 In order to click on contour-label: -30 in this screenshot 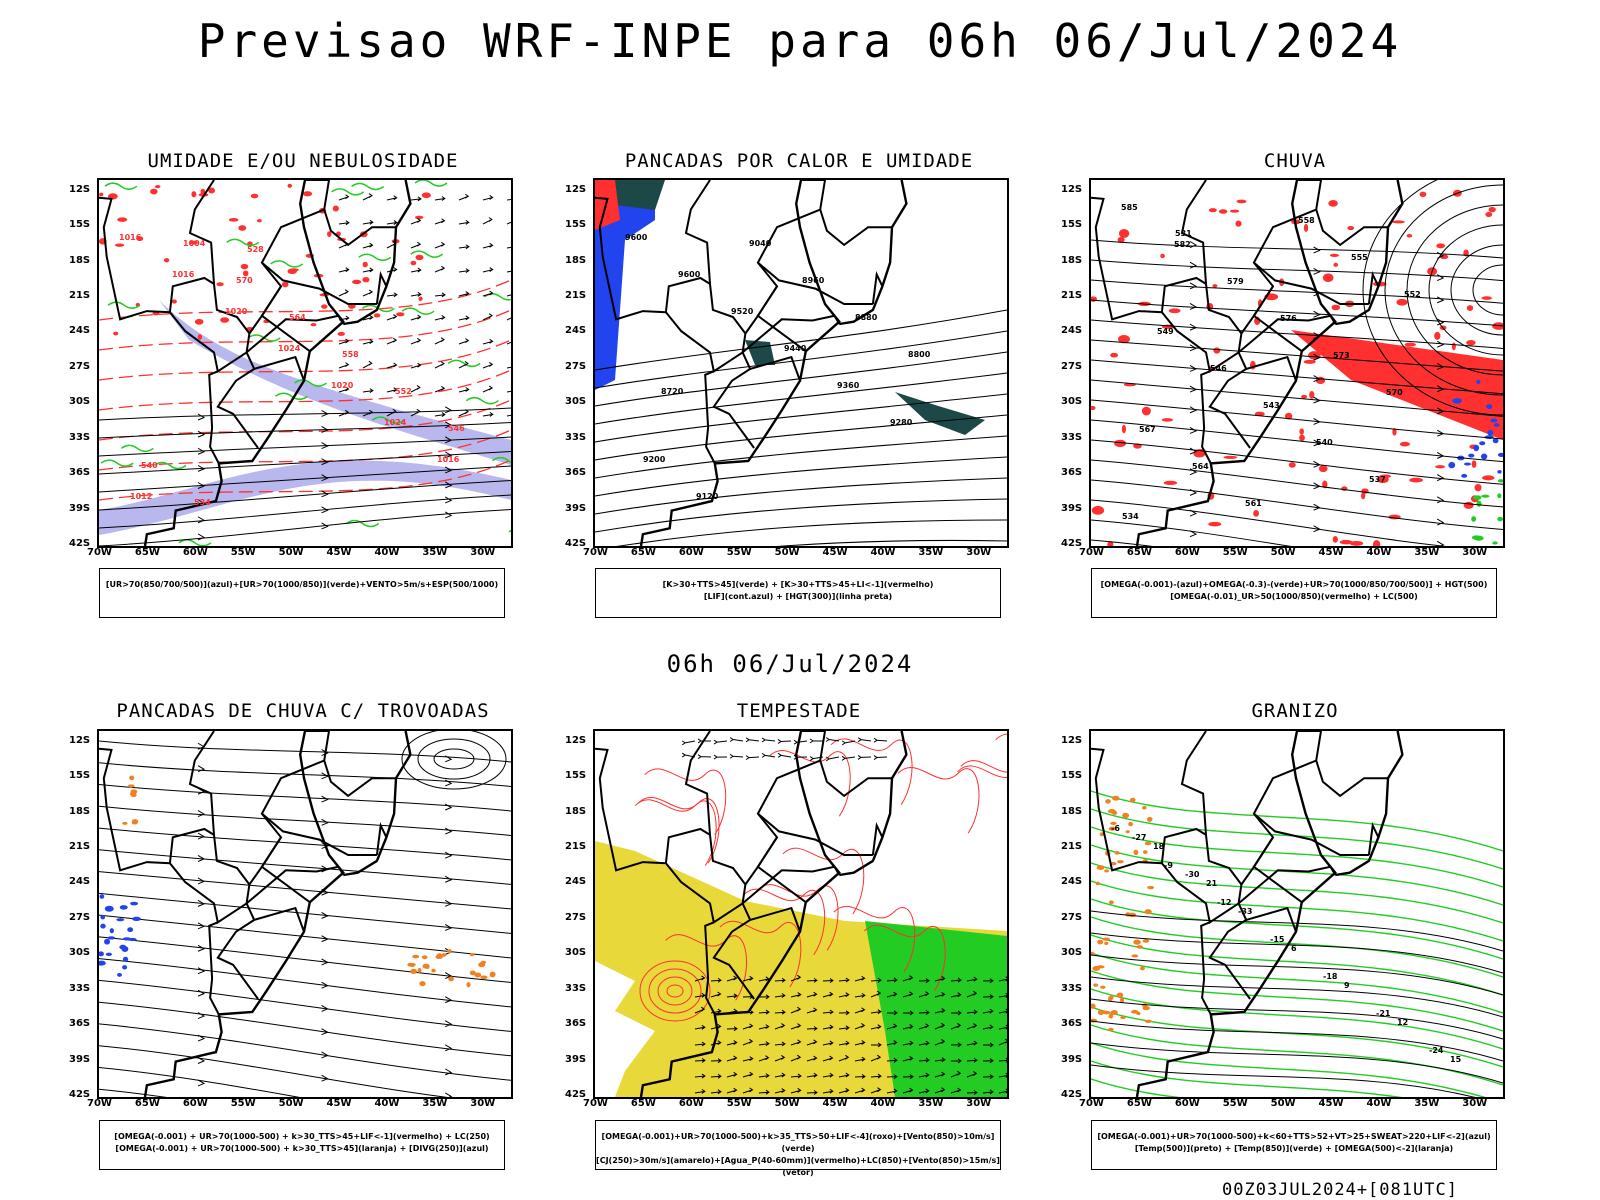, I will do `click(1192, 874)`.